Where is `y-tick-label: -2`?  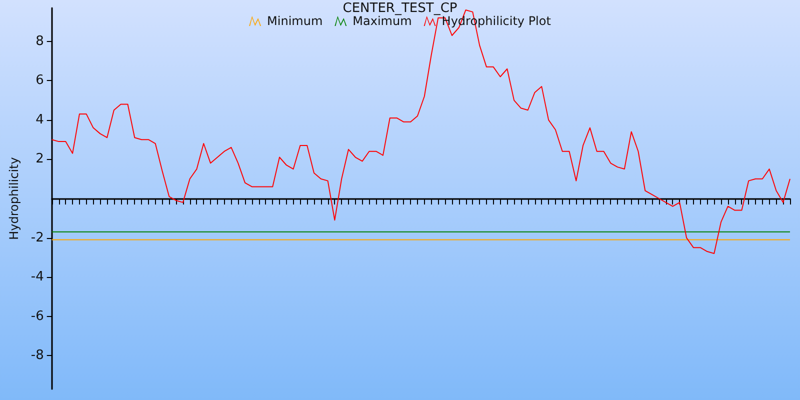 y-tick-label: -2 is located at coordinates (37, 238).